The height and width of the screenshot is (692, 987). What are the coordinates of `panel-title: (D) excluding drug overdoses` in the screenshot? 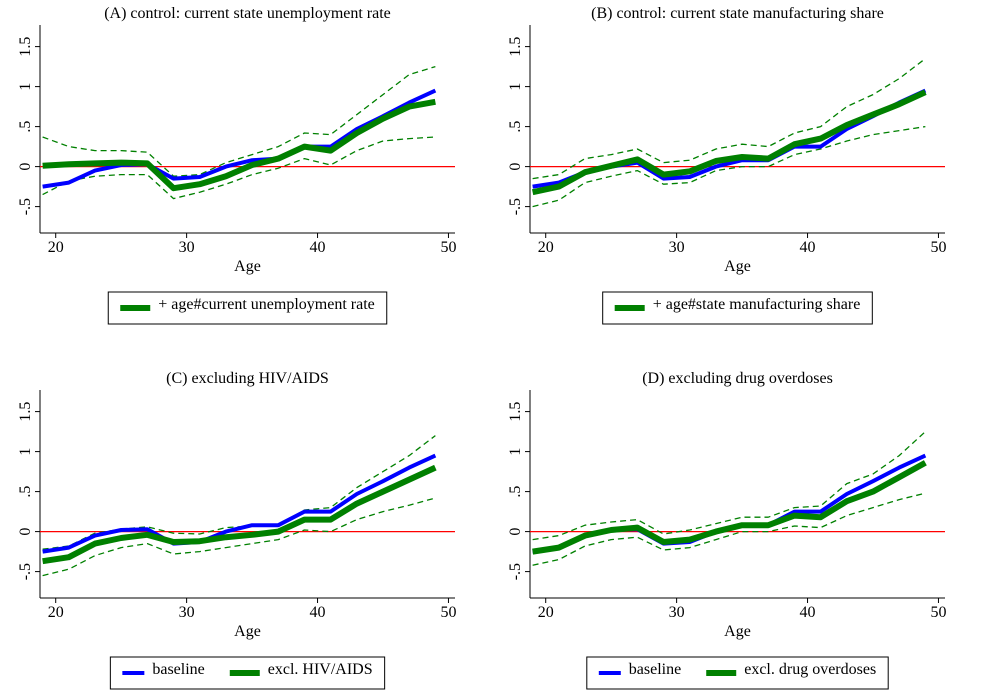 It's located at (737, 378).